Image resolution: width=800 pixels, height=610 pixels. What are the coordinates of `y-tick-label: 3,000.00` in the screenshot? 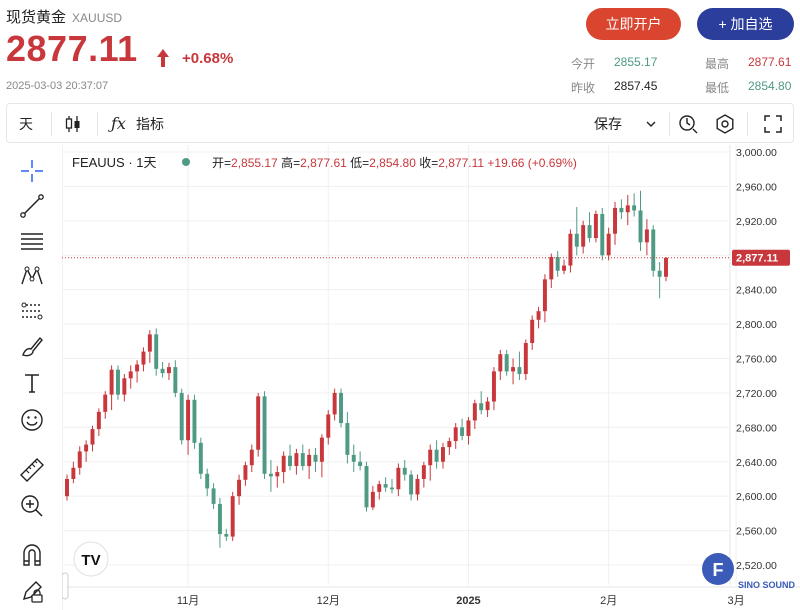 It's located at (756, 153).